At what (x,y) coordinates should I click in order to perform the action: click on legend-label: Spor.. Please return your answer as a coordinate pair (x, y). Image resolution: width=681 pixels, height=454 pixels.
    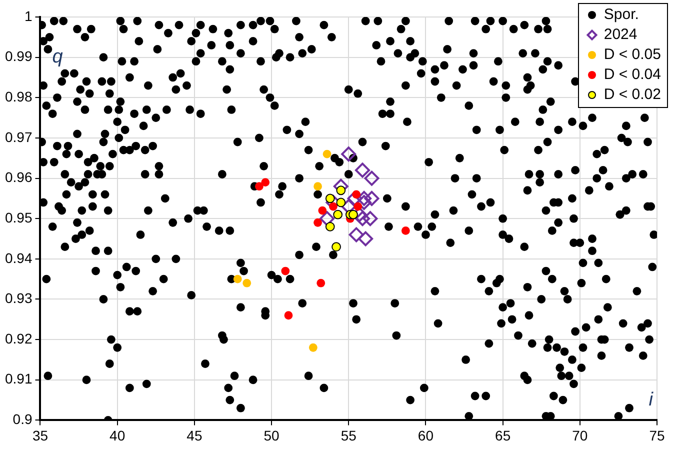
    Looking at the image, I should click on (621, 15).